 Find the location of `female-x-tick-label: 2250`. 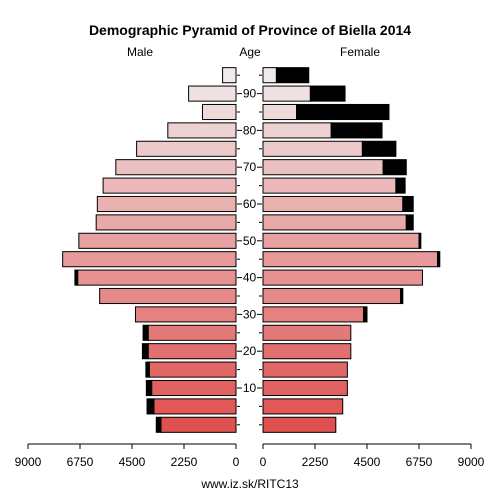

female-x-tick-label: 2250 is located at coordinates (315, 462).